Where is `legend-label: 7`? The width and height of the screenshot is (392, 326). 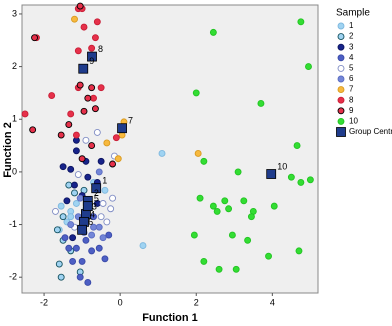 legend-label: 7 is located at coordinates (351, 89).